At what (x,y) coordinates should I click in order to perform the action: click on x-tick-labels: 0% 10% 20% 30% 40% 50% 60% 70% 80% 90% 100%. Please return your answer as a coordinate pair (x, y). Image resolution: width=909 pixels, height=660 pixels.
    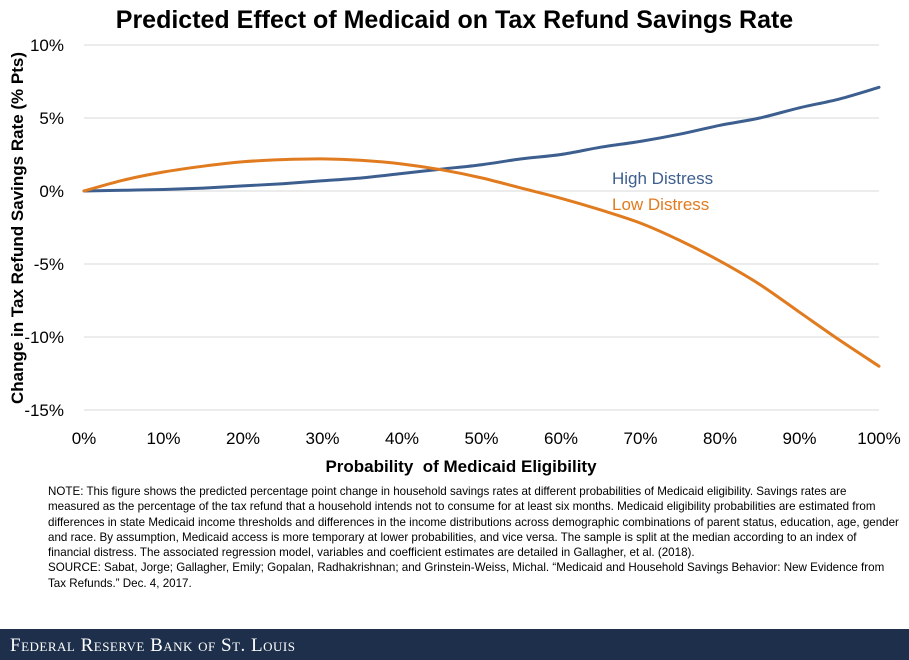
    Looking at the image, I should click on (486, 438).